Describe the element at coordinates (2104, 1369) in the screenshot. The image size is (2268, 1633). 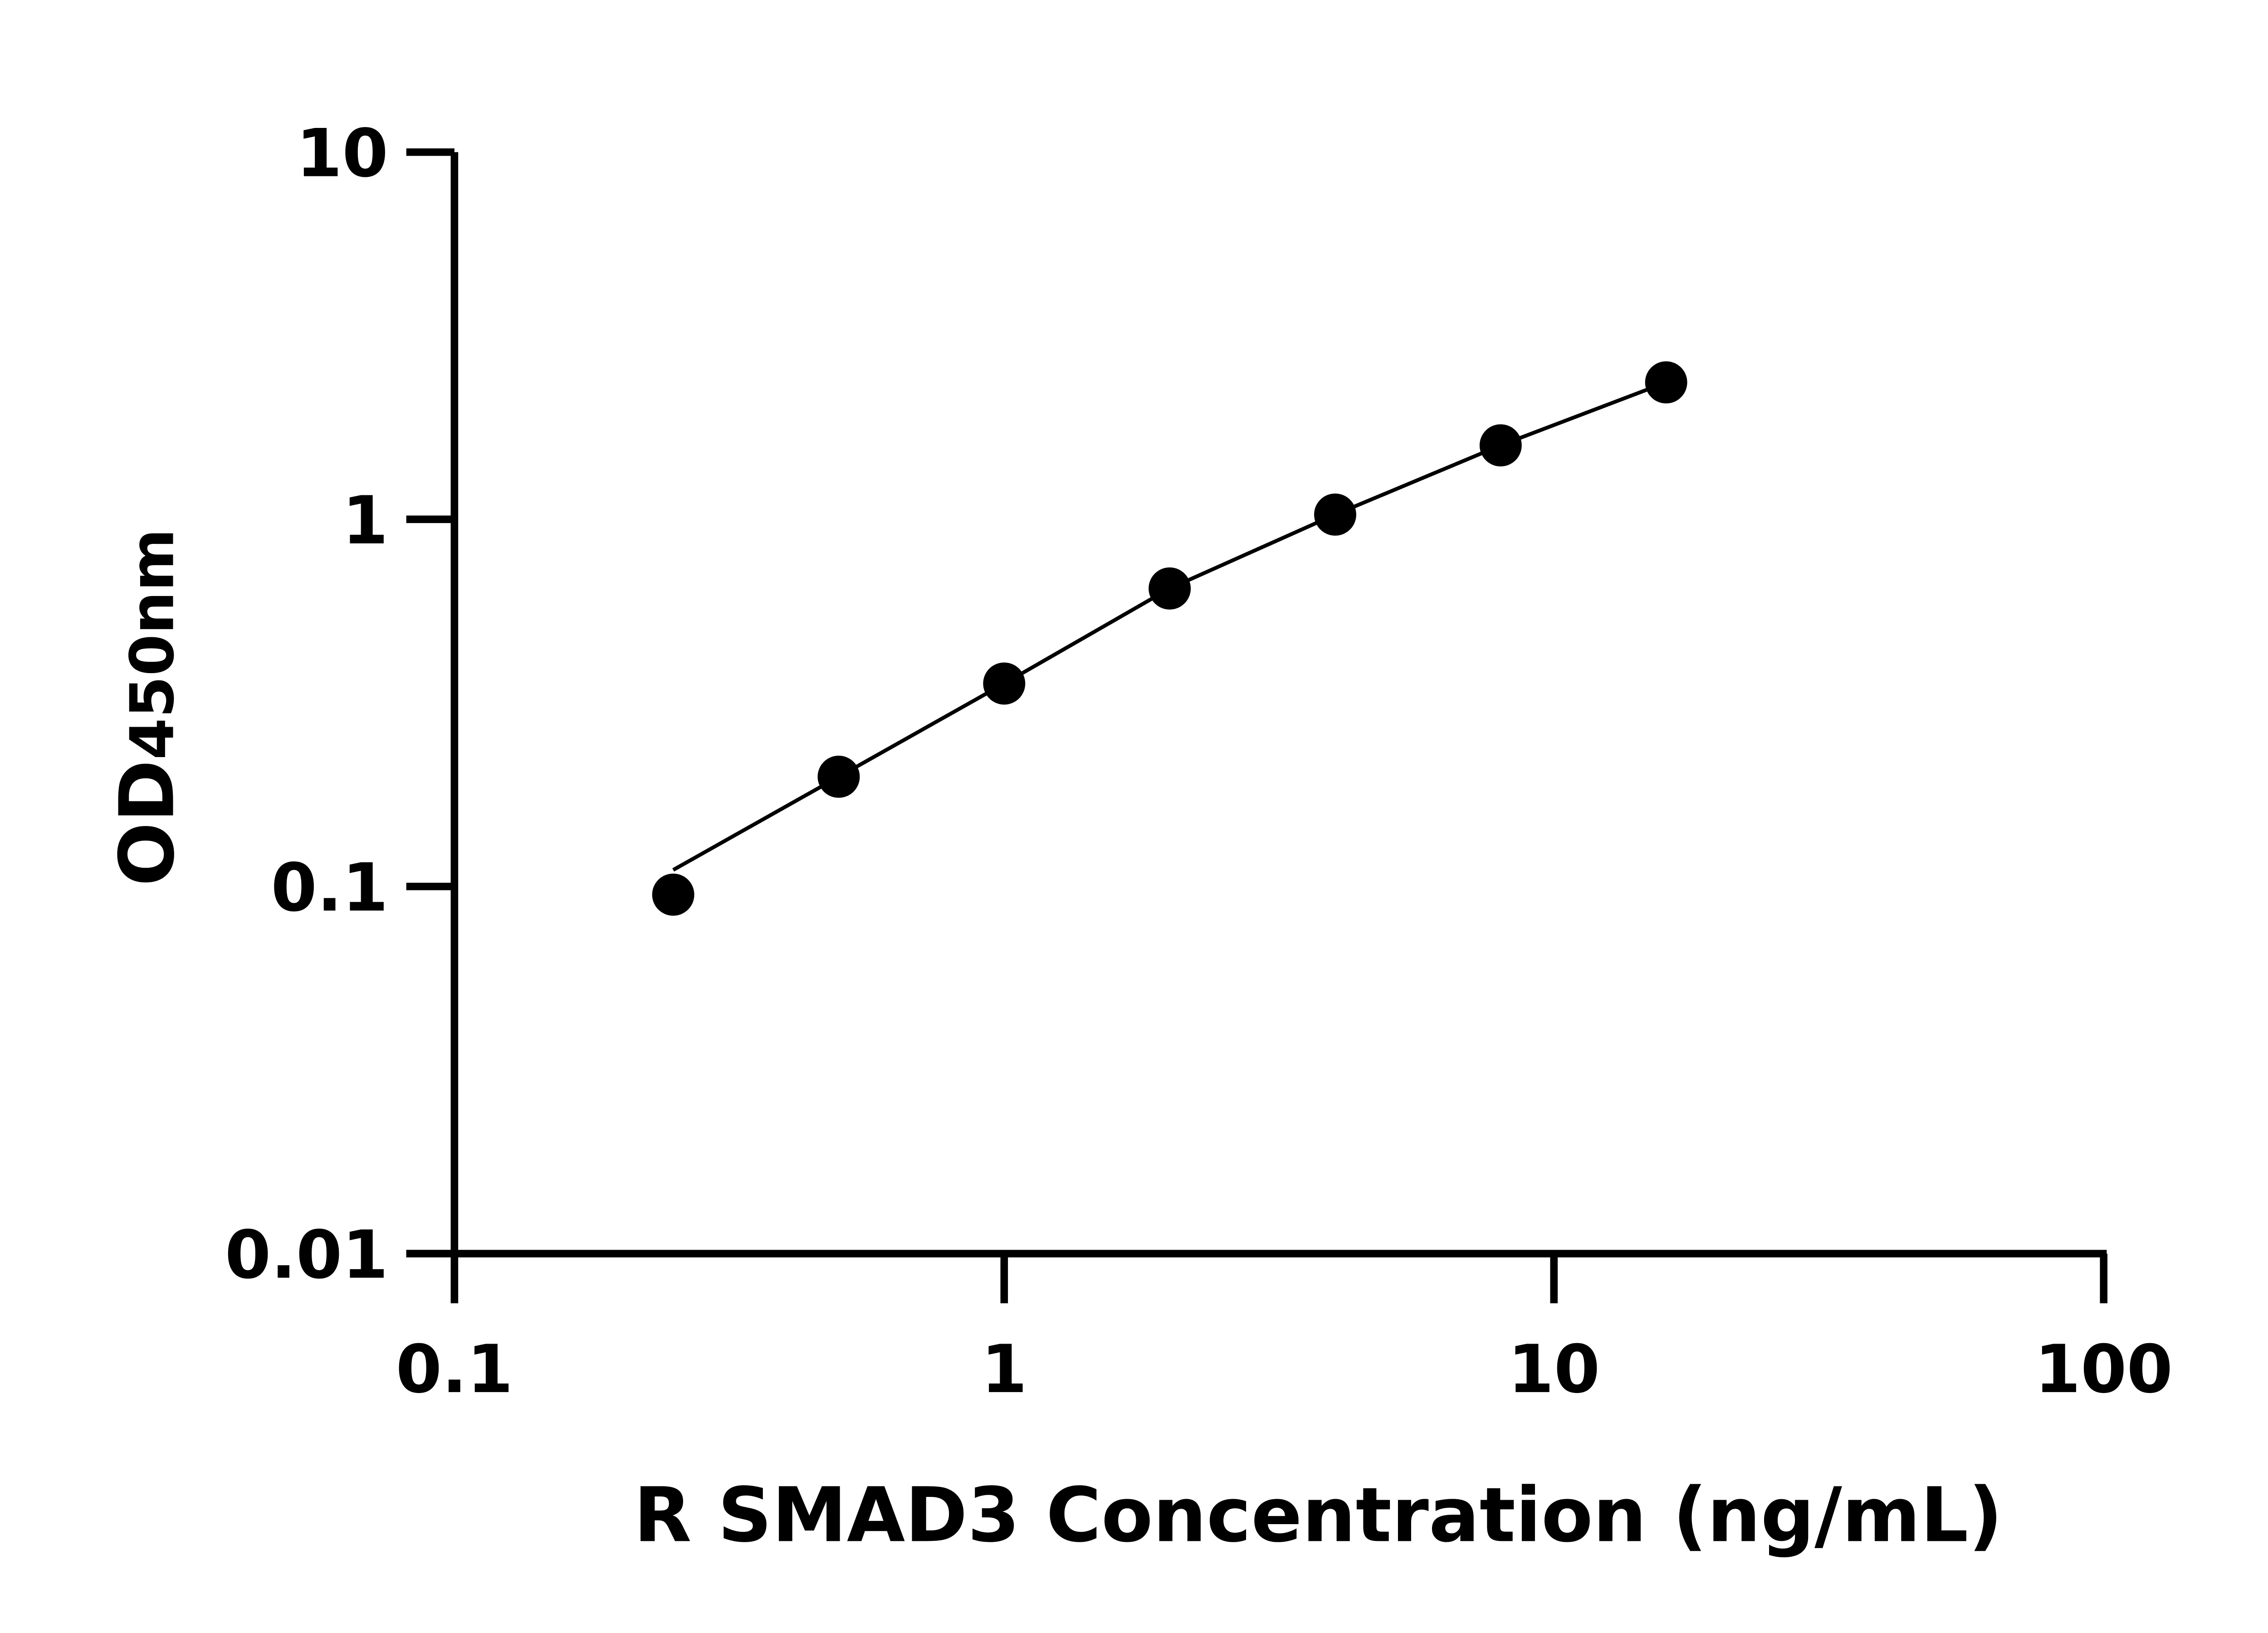
I see `x-tick-label: 100` at that location.